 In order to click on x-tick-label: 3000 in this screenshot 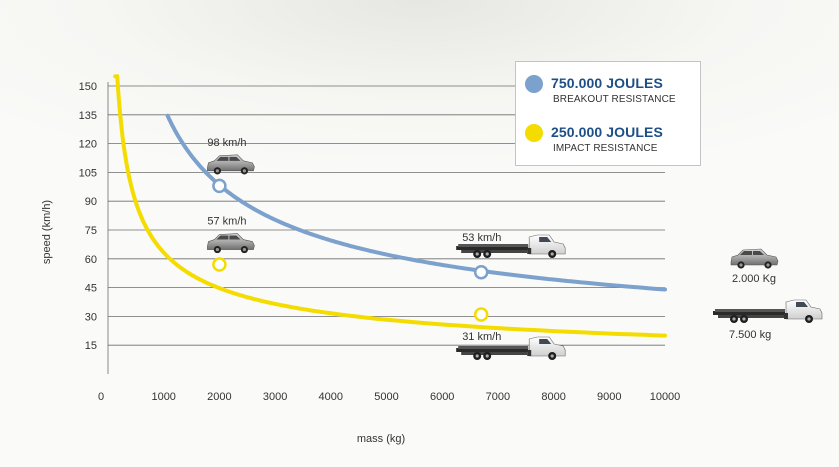, I will do `click(275, 397)`.